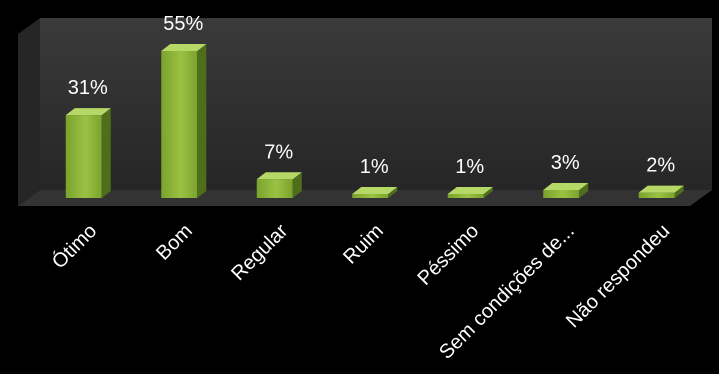  What do you see at coordinates (278, 152) in the screenshot?
I see `data-label: 7%` at bounding box center [278, 152].